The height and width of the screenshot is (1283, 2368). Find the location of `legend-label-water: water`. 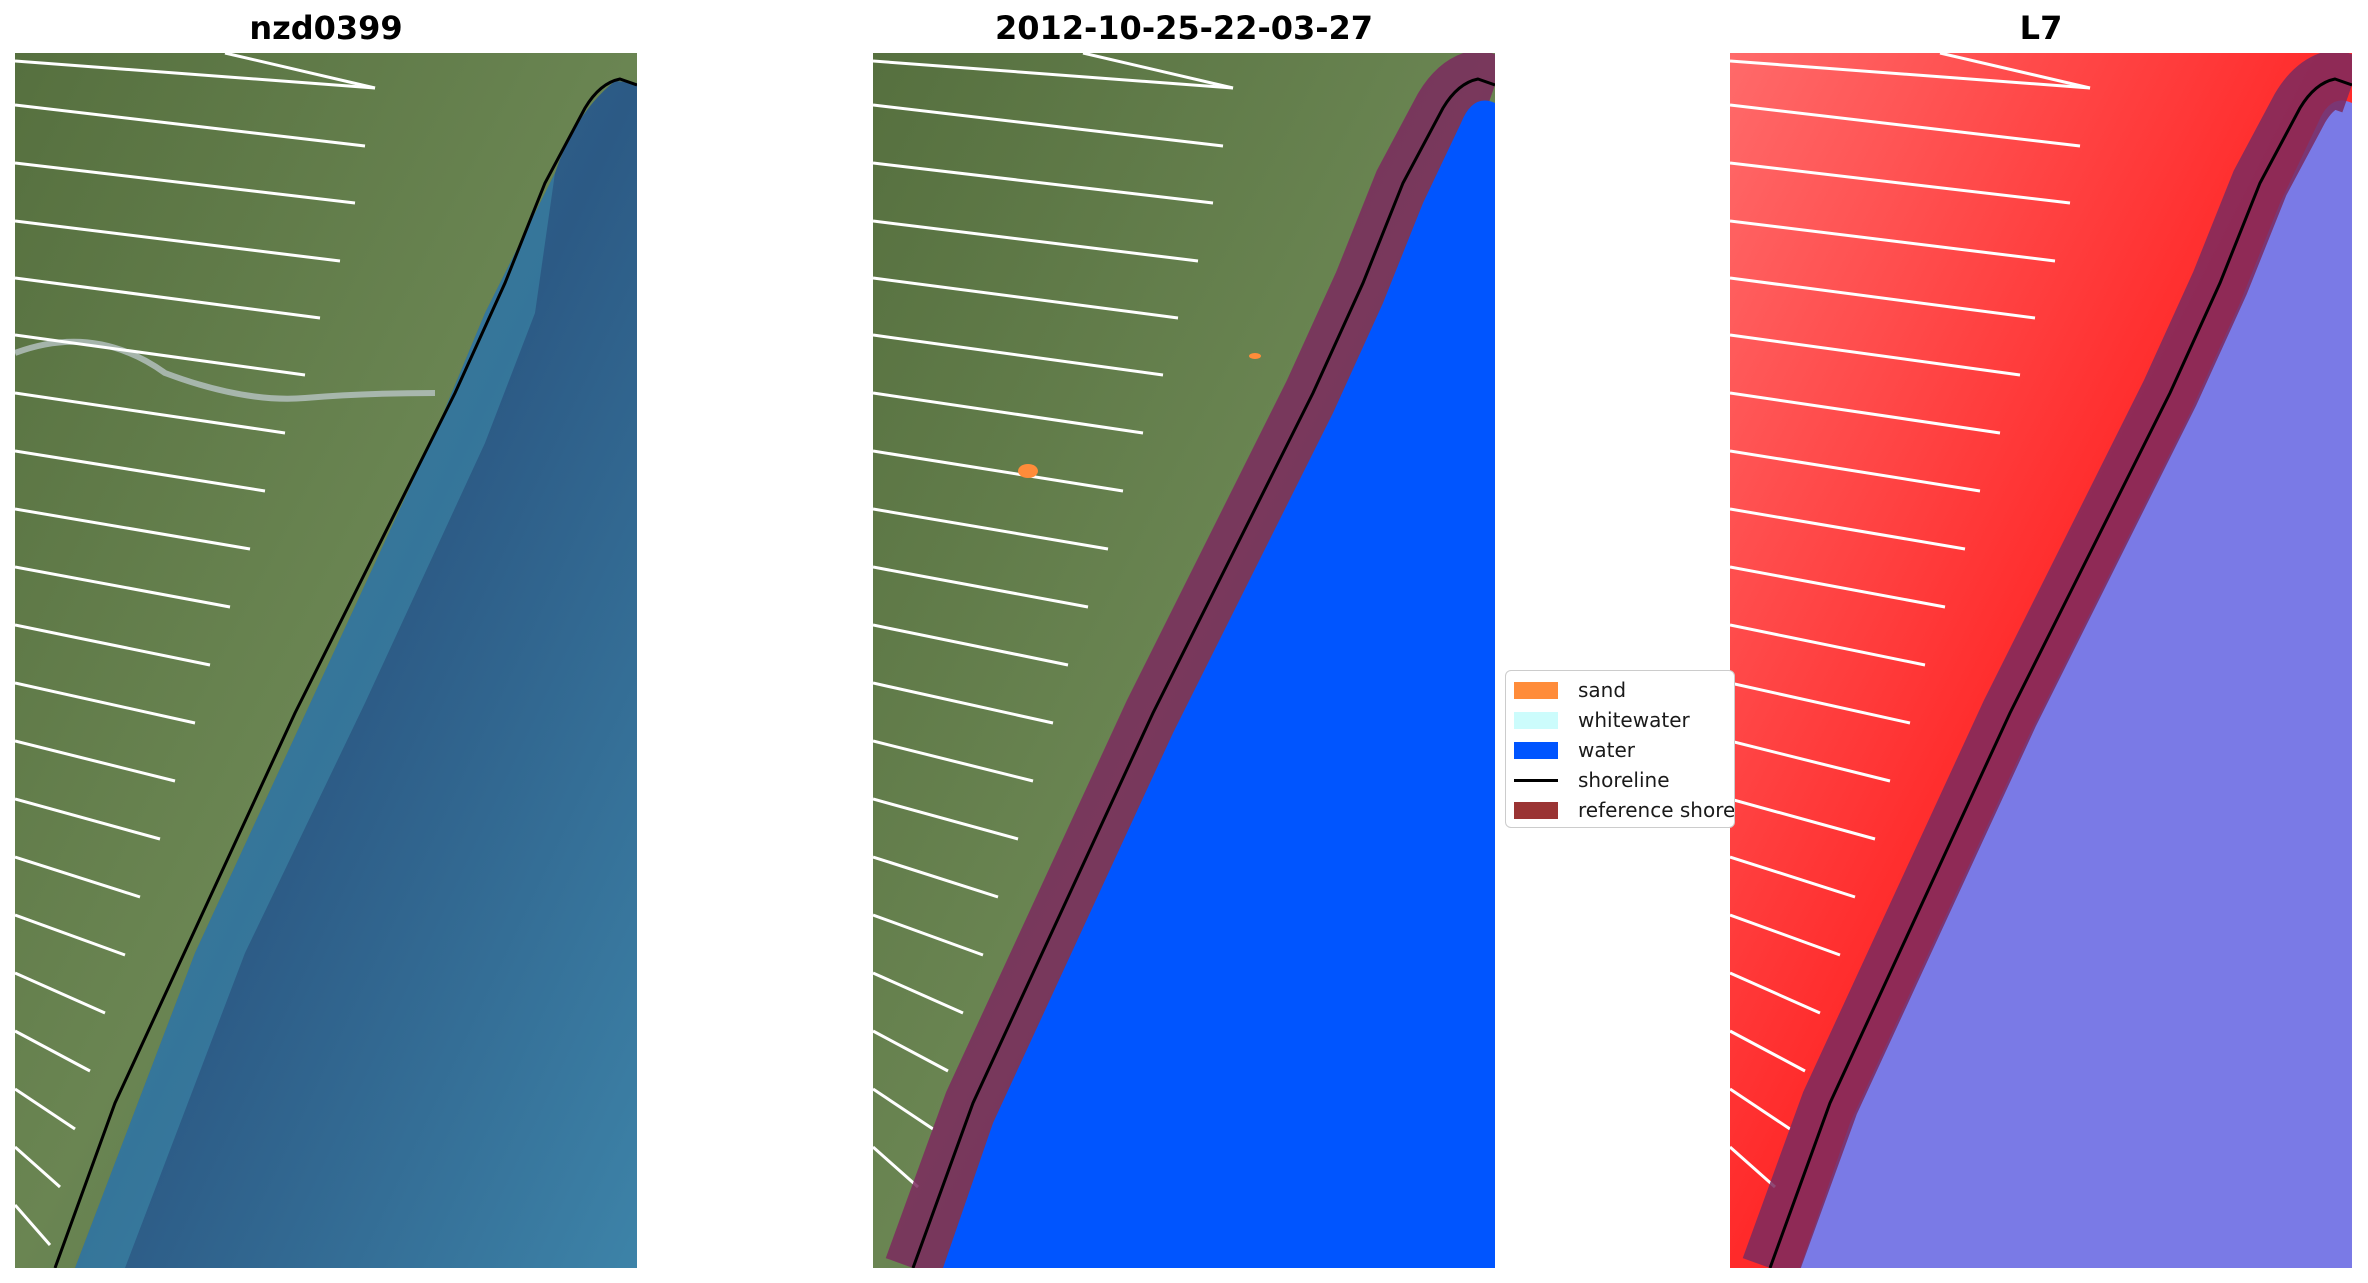

legend-label-water: water is located at coordinates (1606, 750).